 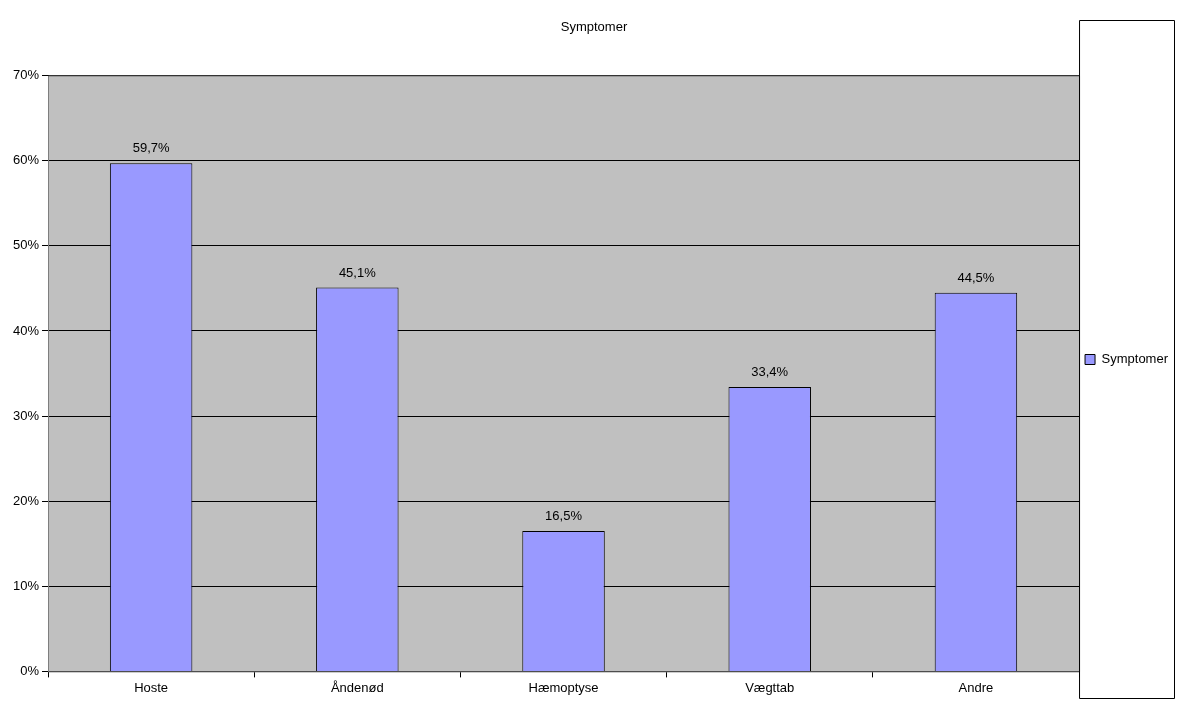 What do you see at coordinates (26, 160) in the screenshot?
I see `y-tick-label: 60%` at bounding box center [26, 160].